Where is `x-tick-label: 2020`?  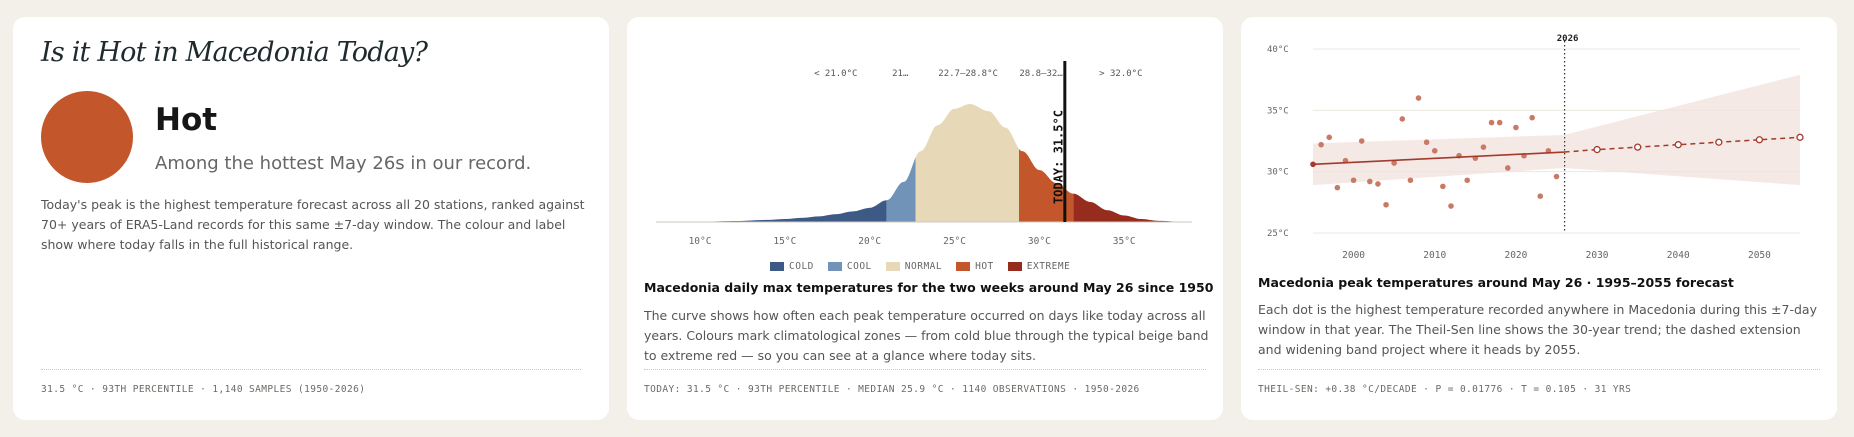 x-tick-label: 2020 is located at coordinates (1515, 255).